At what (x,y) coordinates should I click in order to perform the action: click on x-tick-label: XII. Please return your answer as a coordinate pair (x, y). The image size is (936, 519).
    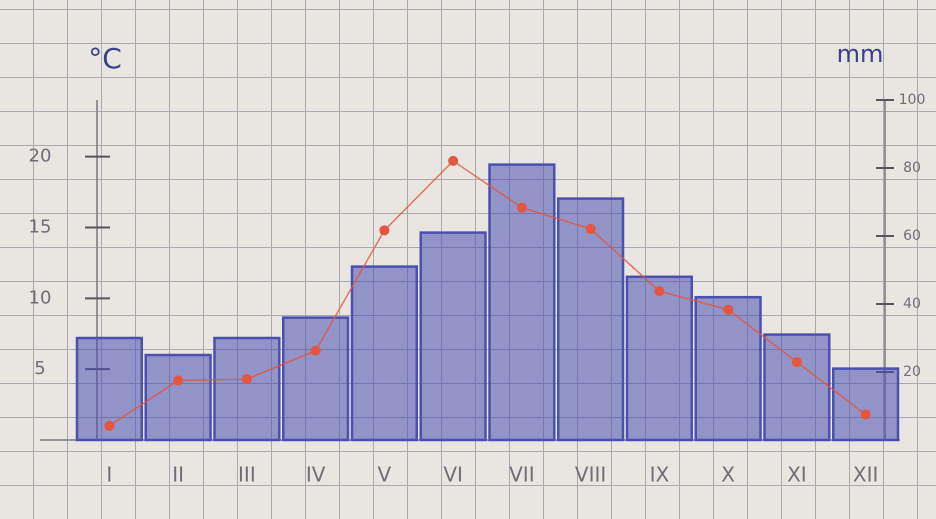
    Looking at the image, I should click on (866, 475).